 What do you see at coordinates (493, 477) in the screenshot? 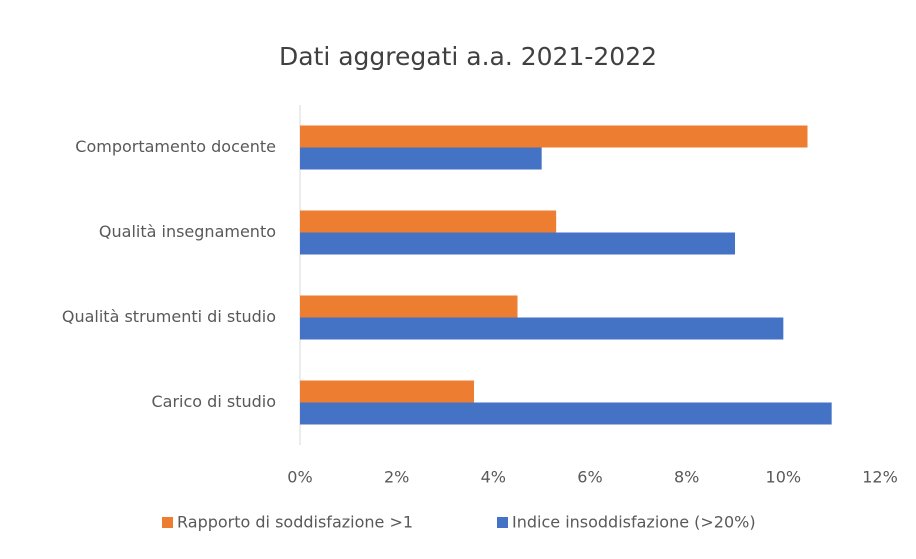
I see `x-tick-label: 4%` at bounding box center [493, 477].